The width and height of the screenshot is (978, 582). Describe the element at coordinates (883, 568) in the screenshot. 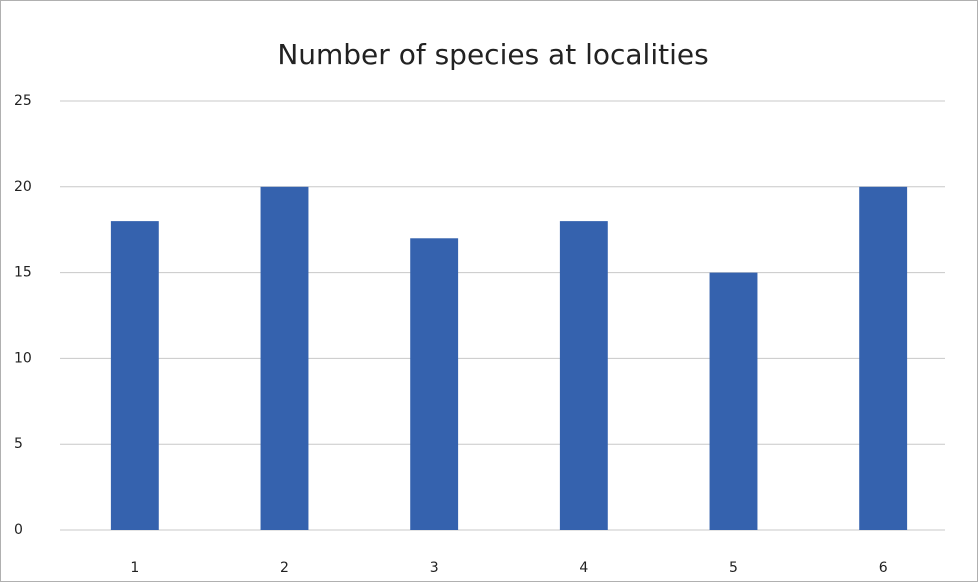

I see `x-tick-label: 6` at that location.